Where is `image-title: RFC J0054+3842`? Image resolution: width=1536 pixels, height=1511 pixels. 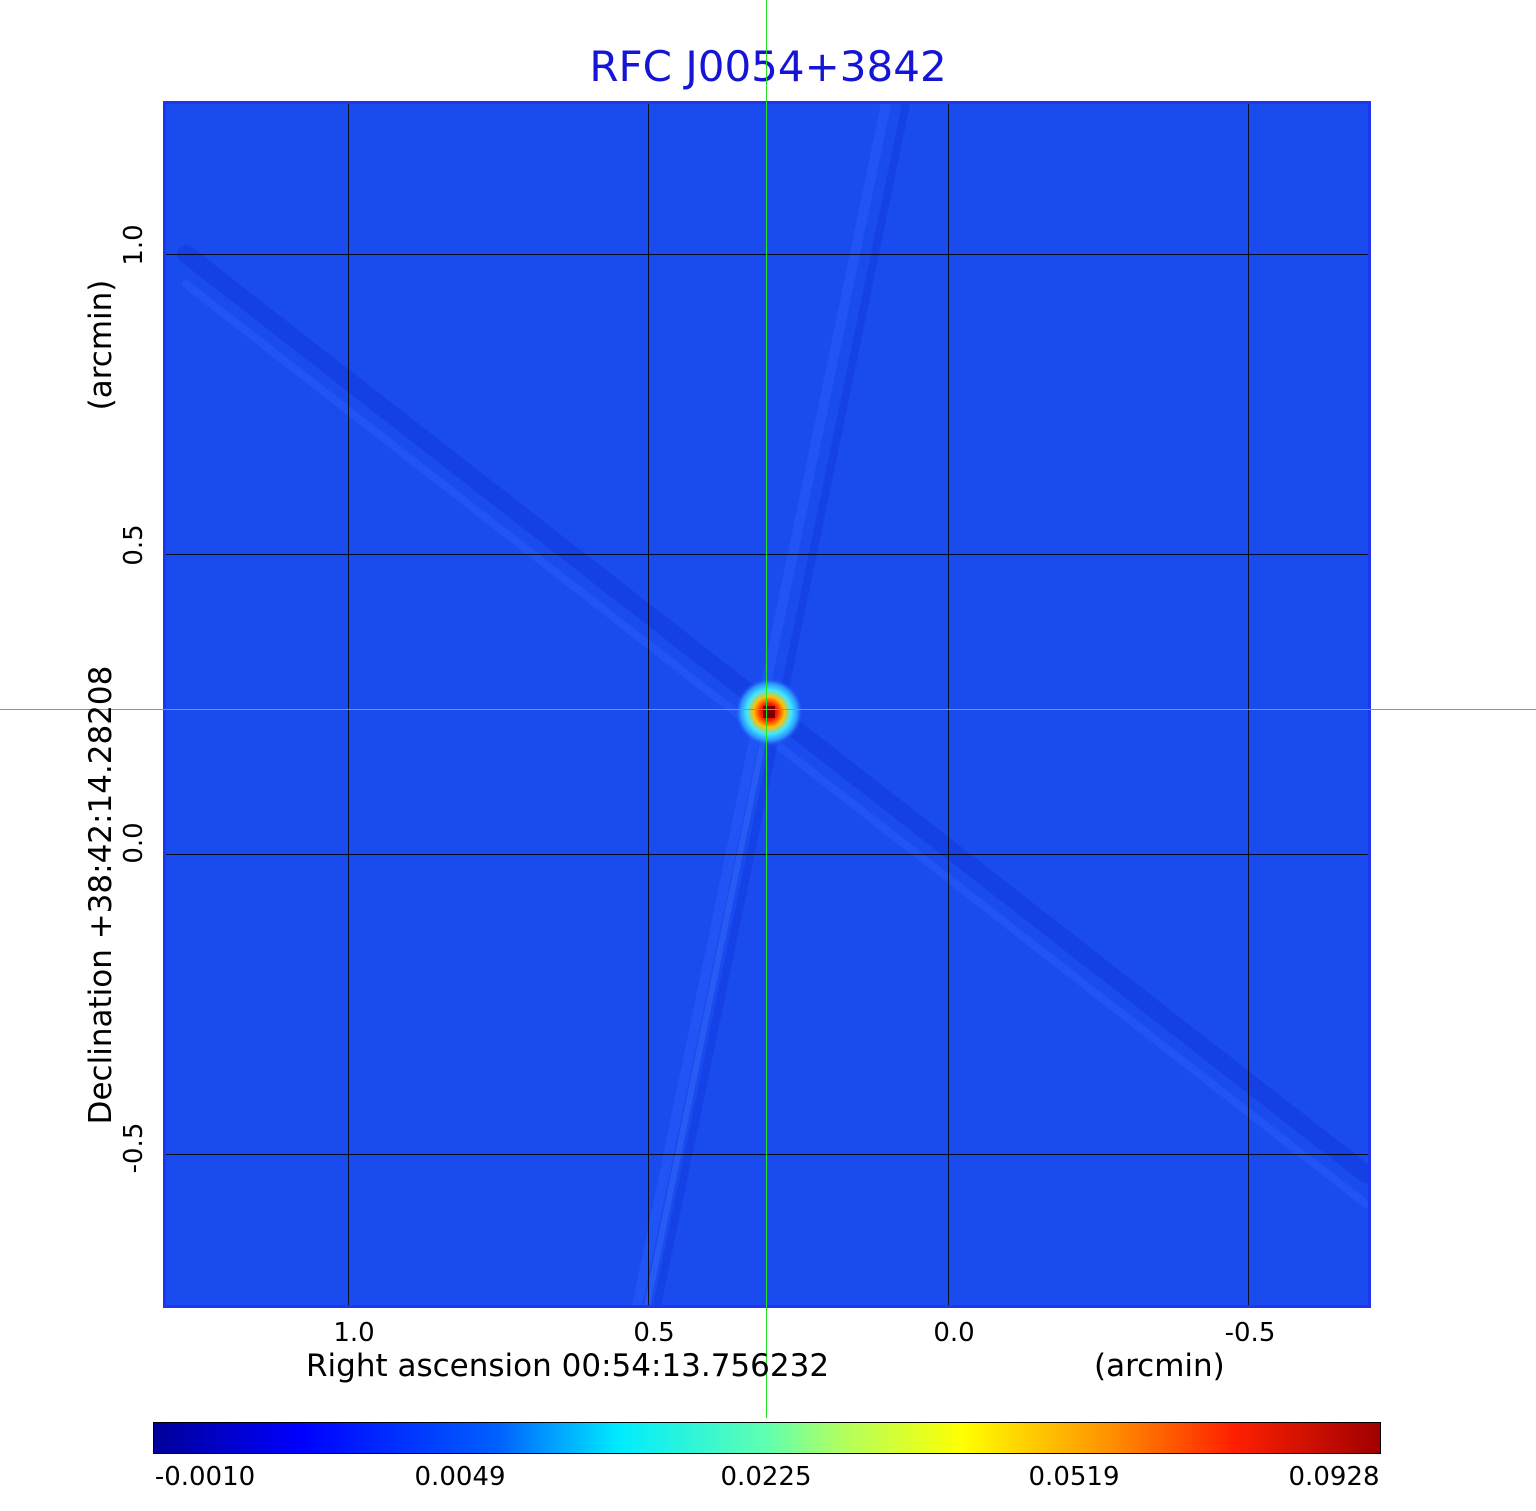
image-title: RFC J0054+3842 is located at coordinates (768, 66).